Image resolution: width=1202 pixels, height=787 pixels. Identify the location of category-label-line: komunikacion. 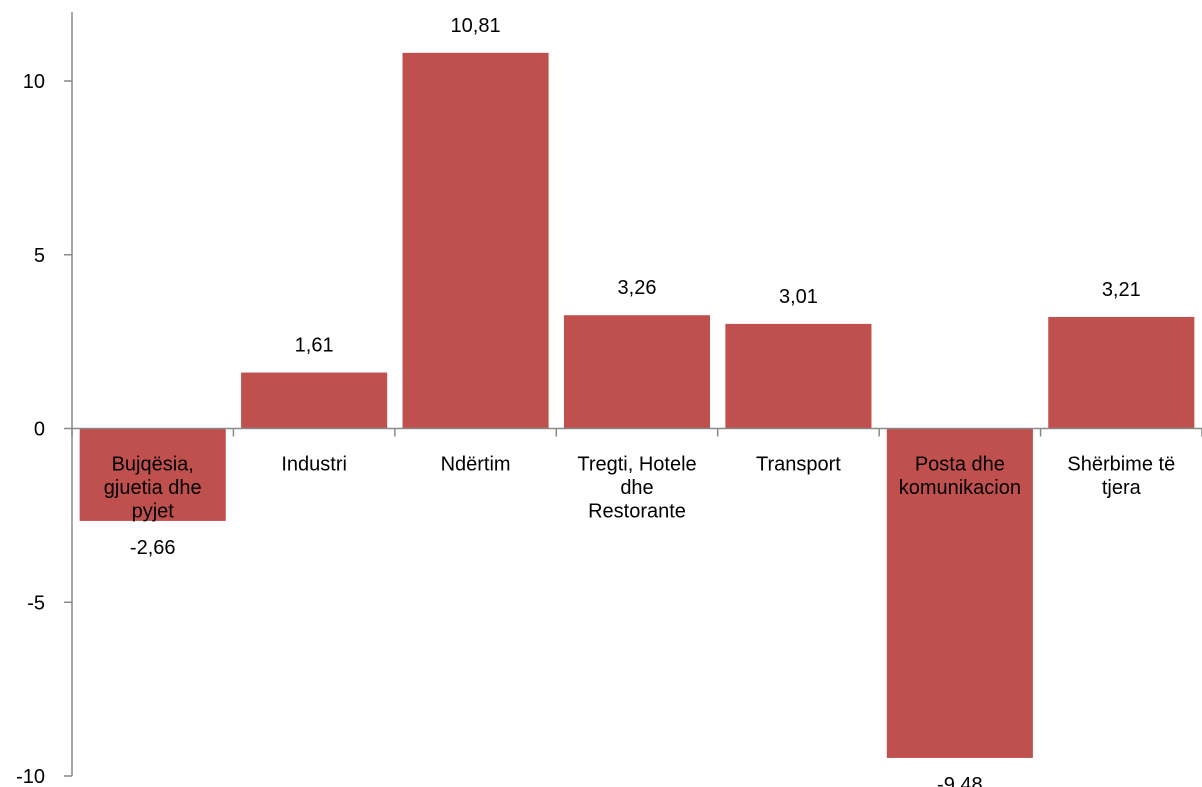
(960, 488).